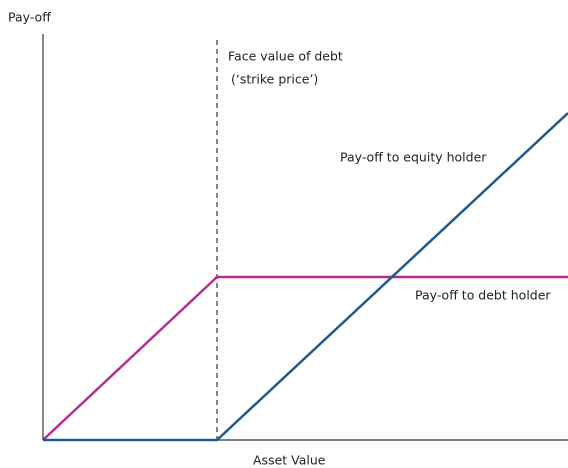 The height and width of the screenshot is (468, 568). I want to click on strike-label: (‘strike price’), so click(274, 79).